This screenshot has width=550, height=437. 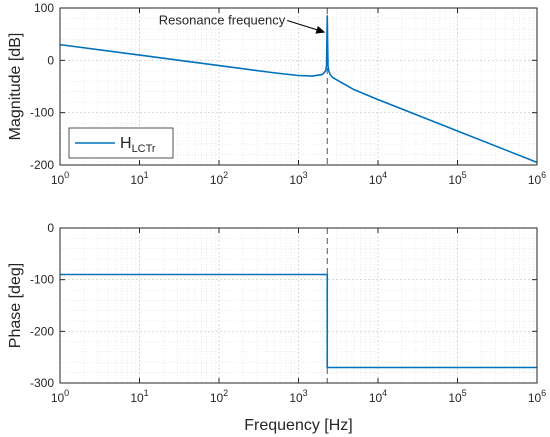 What do you see at coordinates (225, 393) in the screenshot?
I see `ph-x-tick-exponent: 2` at bounding box center [225, 393].